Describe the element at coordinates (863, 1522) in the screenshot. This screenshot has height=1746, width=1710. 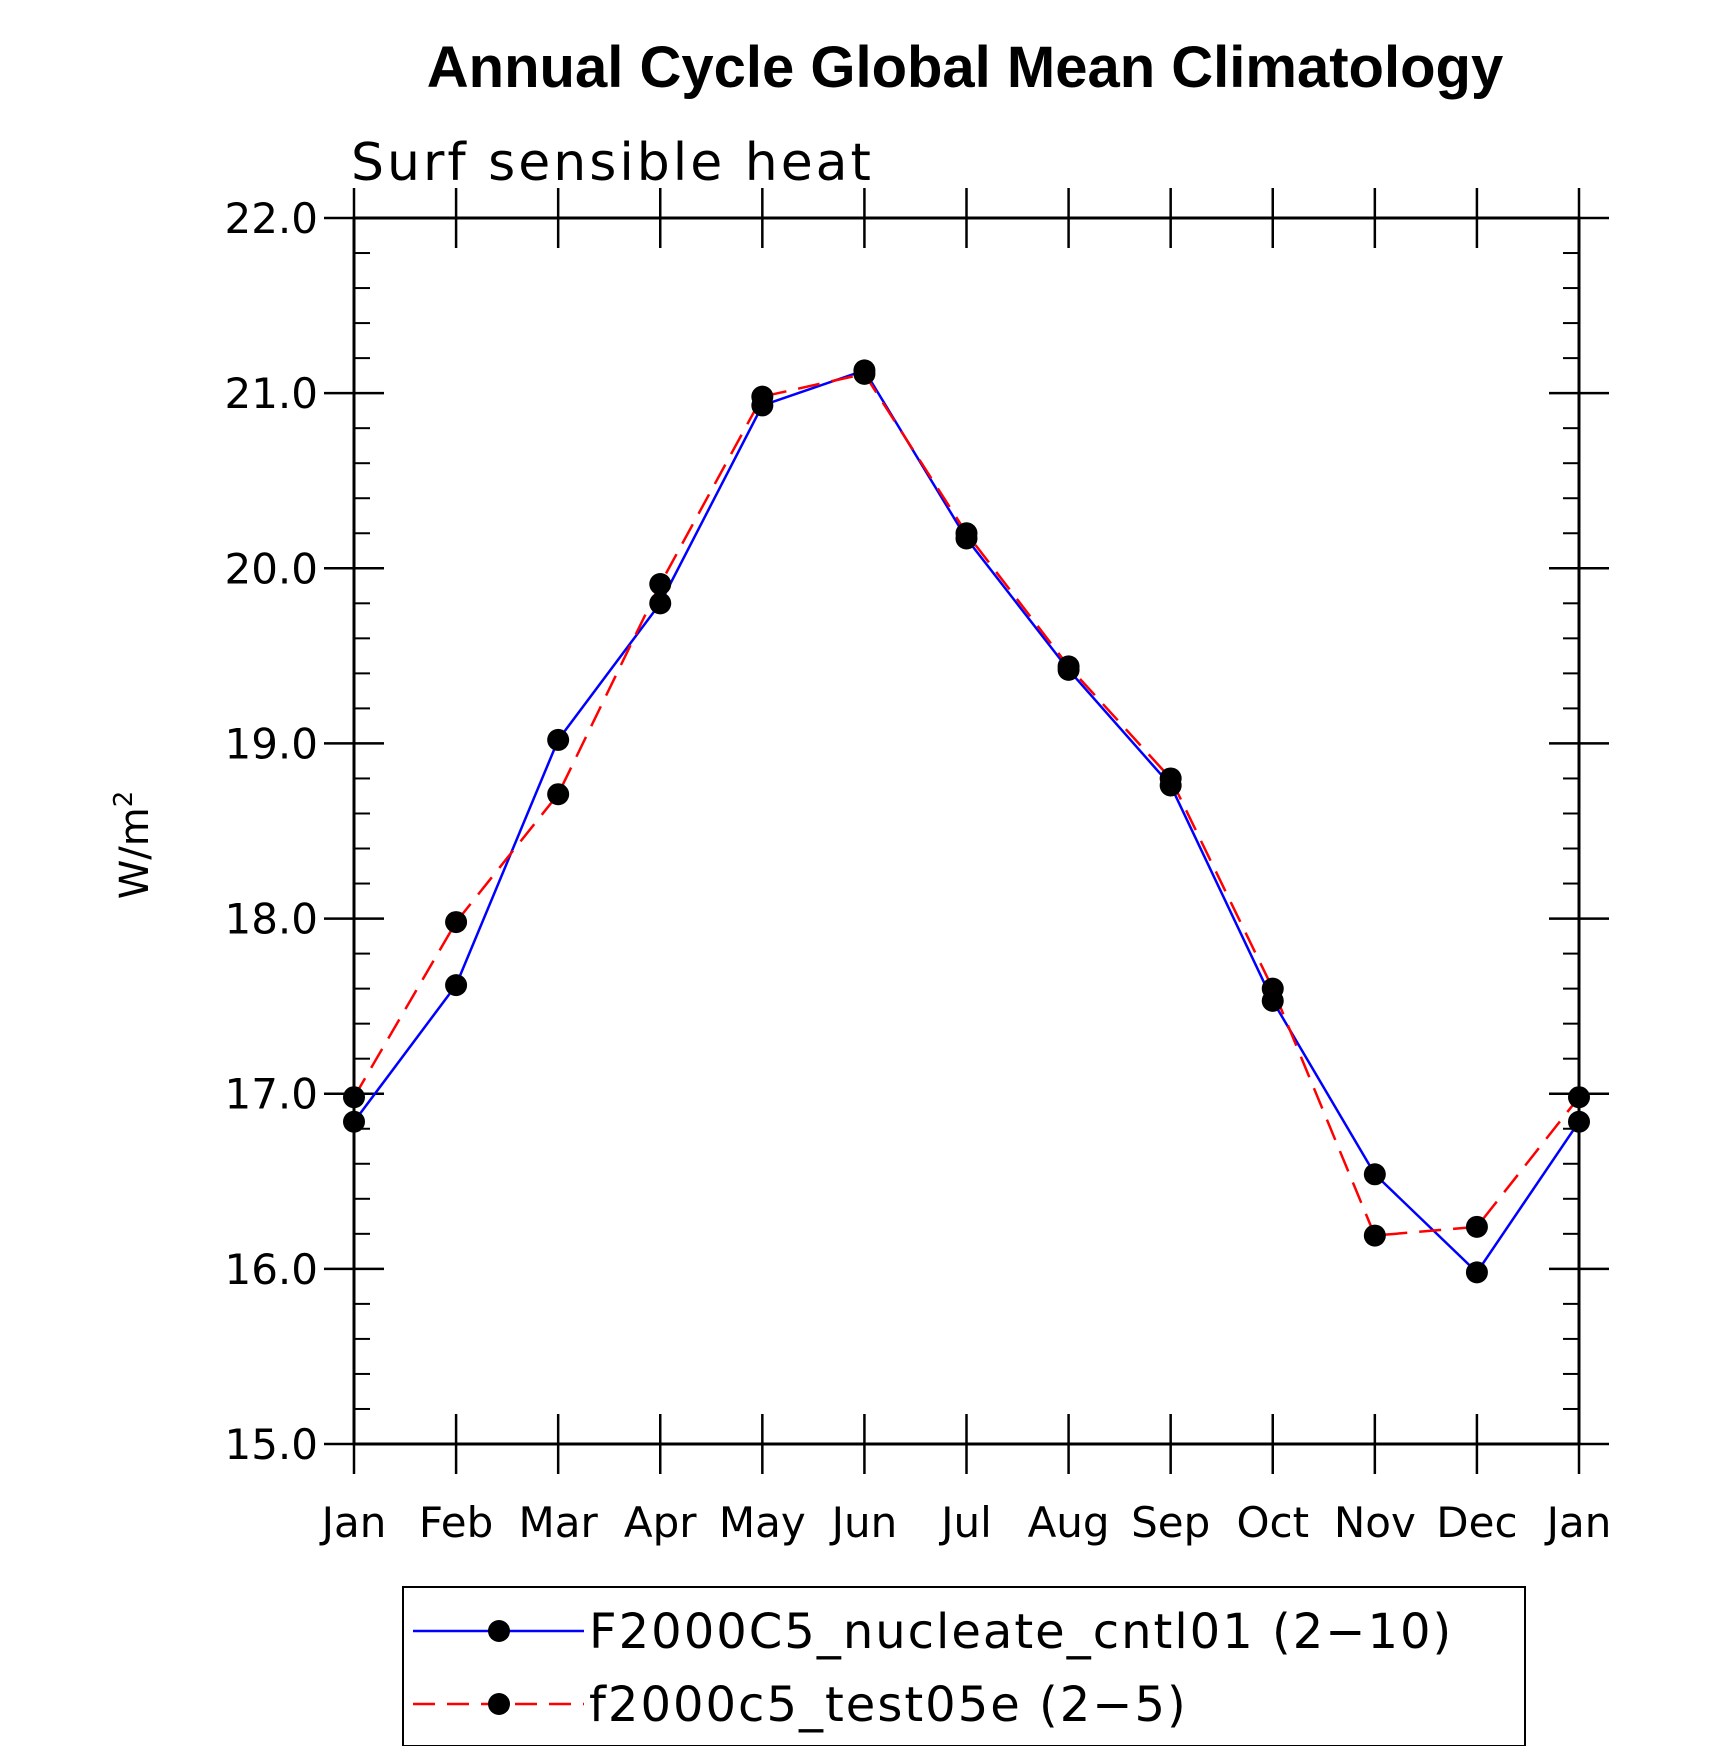
I see `x-tick-label: Jun` at that location.